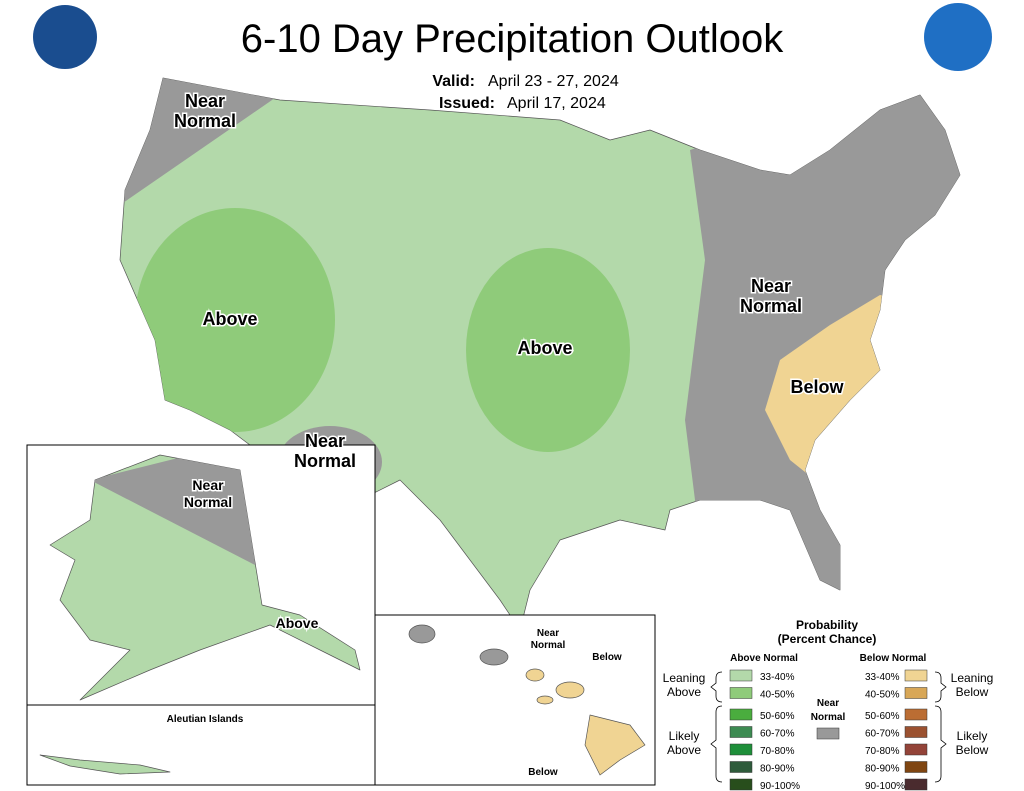  I want to click on issued-label: Issued:, so click(467, 103).